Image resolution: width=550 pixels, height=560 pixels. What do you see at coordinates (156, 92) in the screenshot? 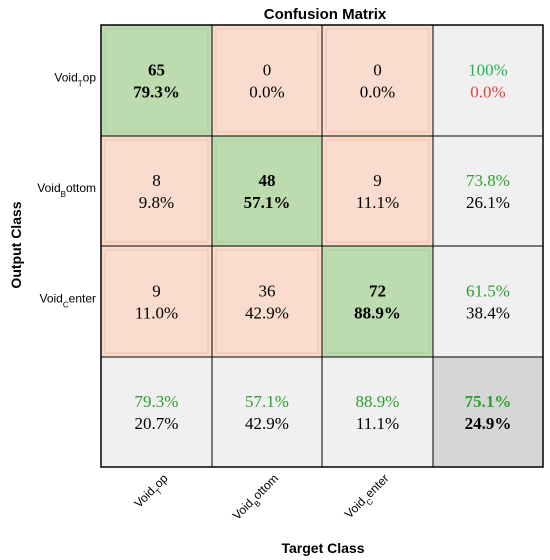
I see `matrix-cell-percent: 79.3%` at bounding box center [156, 92].